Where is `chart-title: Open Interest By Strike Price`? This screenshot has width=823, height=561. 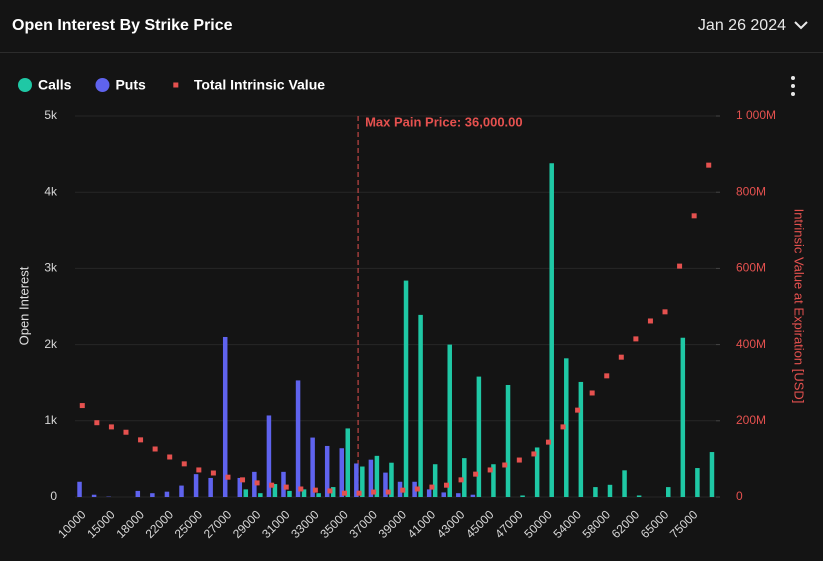 chart-title: Open Interest By Strike Price is located at coordinates (122, 25).